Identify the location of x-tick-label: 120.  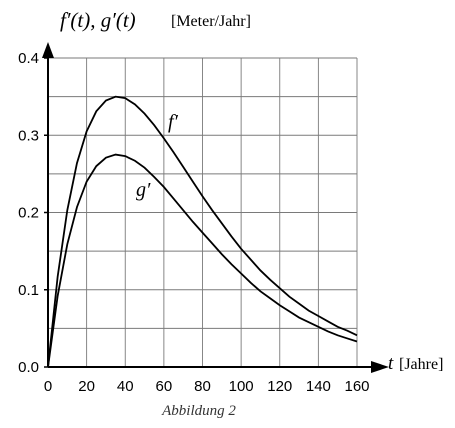
(279, 386).